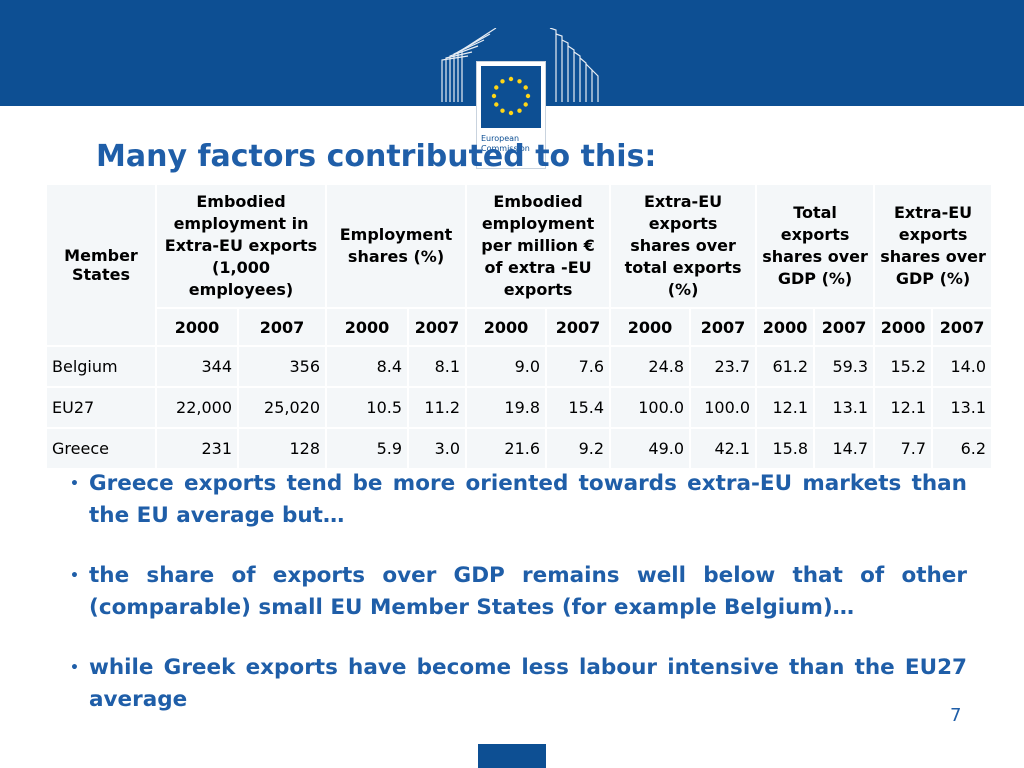 Image resolution: width=1024 pixels, height=768 pixels. Describe the element at coordinates (723, 366) in the screenshot. I see `value-cell: 23.7` at that location.